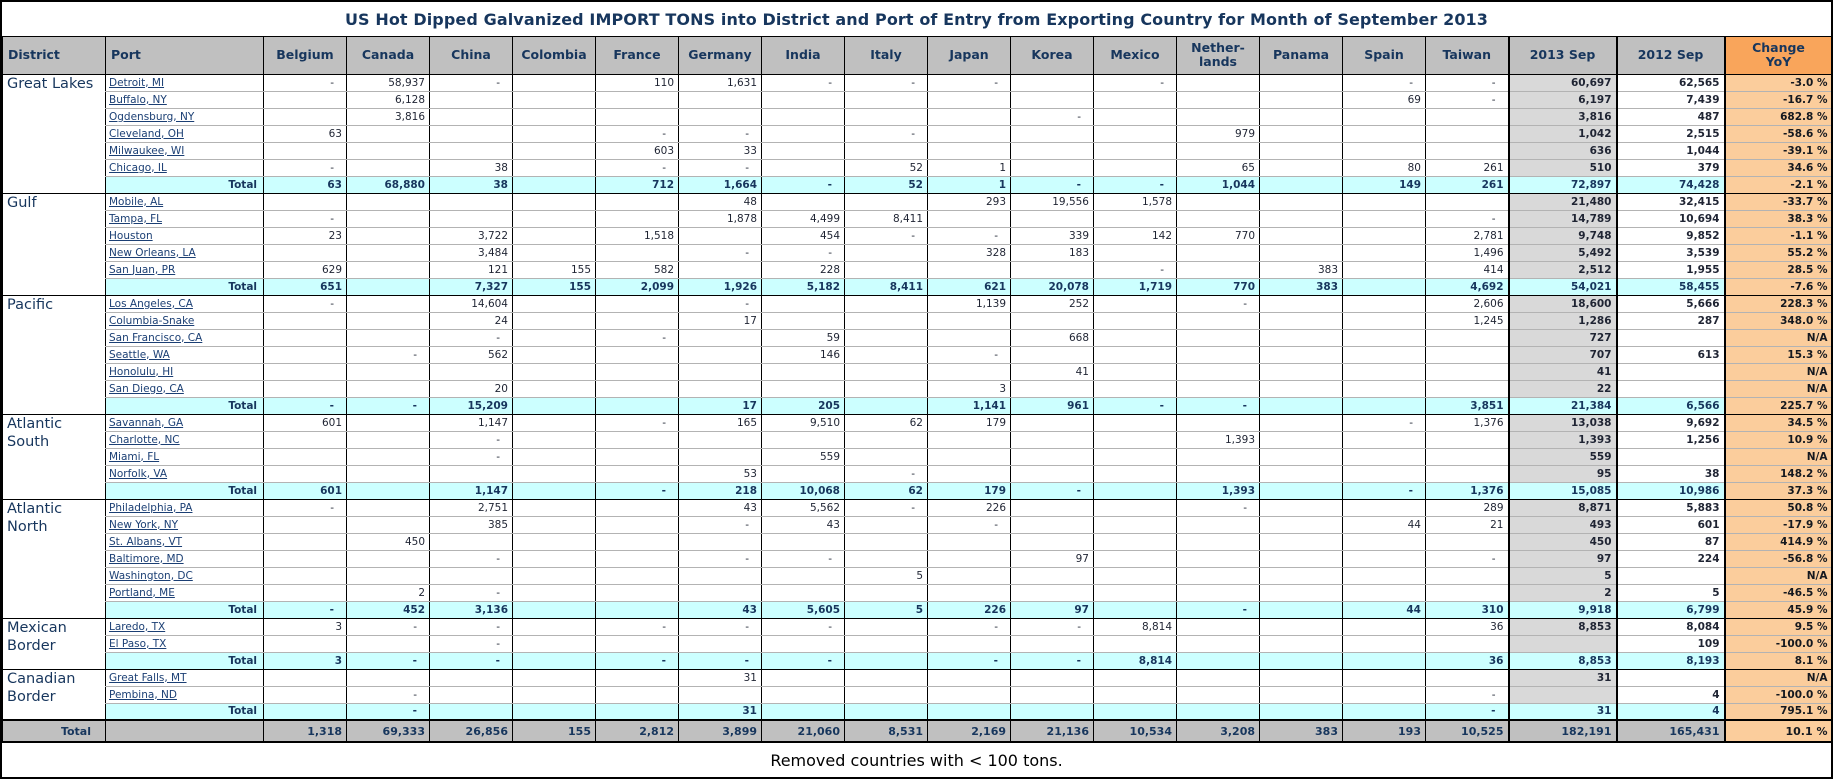 The width and height of the screenshot is (1833, 779). What do you see at coordinates (917, 712) in the screenshot?
I see `district-total-row: Total -31-31 4 795.1 %` at bounding box center [917, 712].